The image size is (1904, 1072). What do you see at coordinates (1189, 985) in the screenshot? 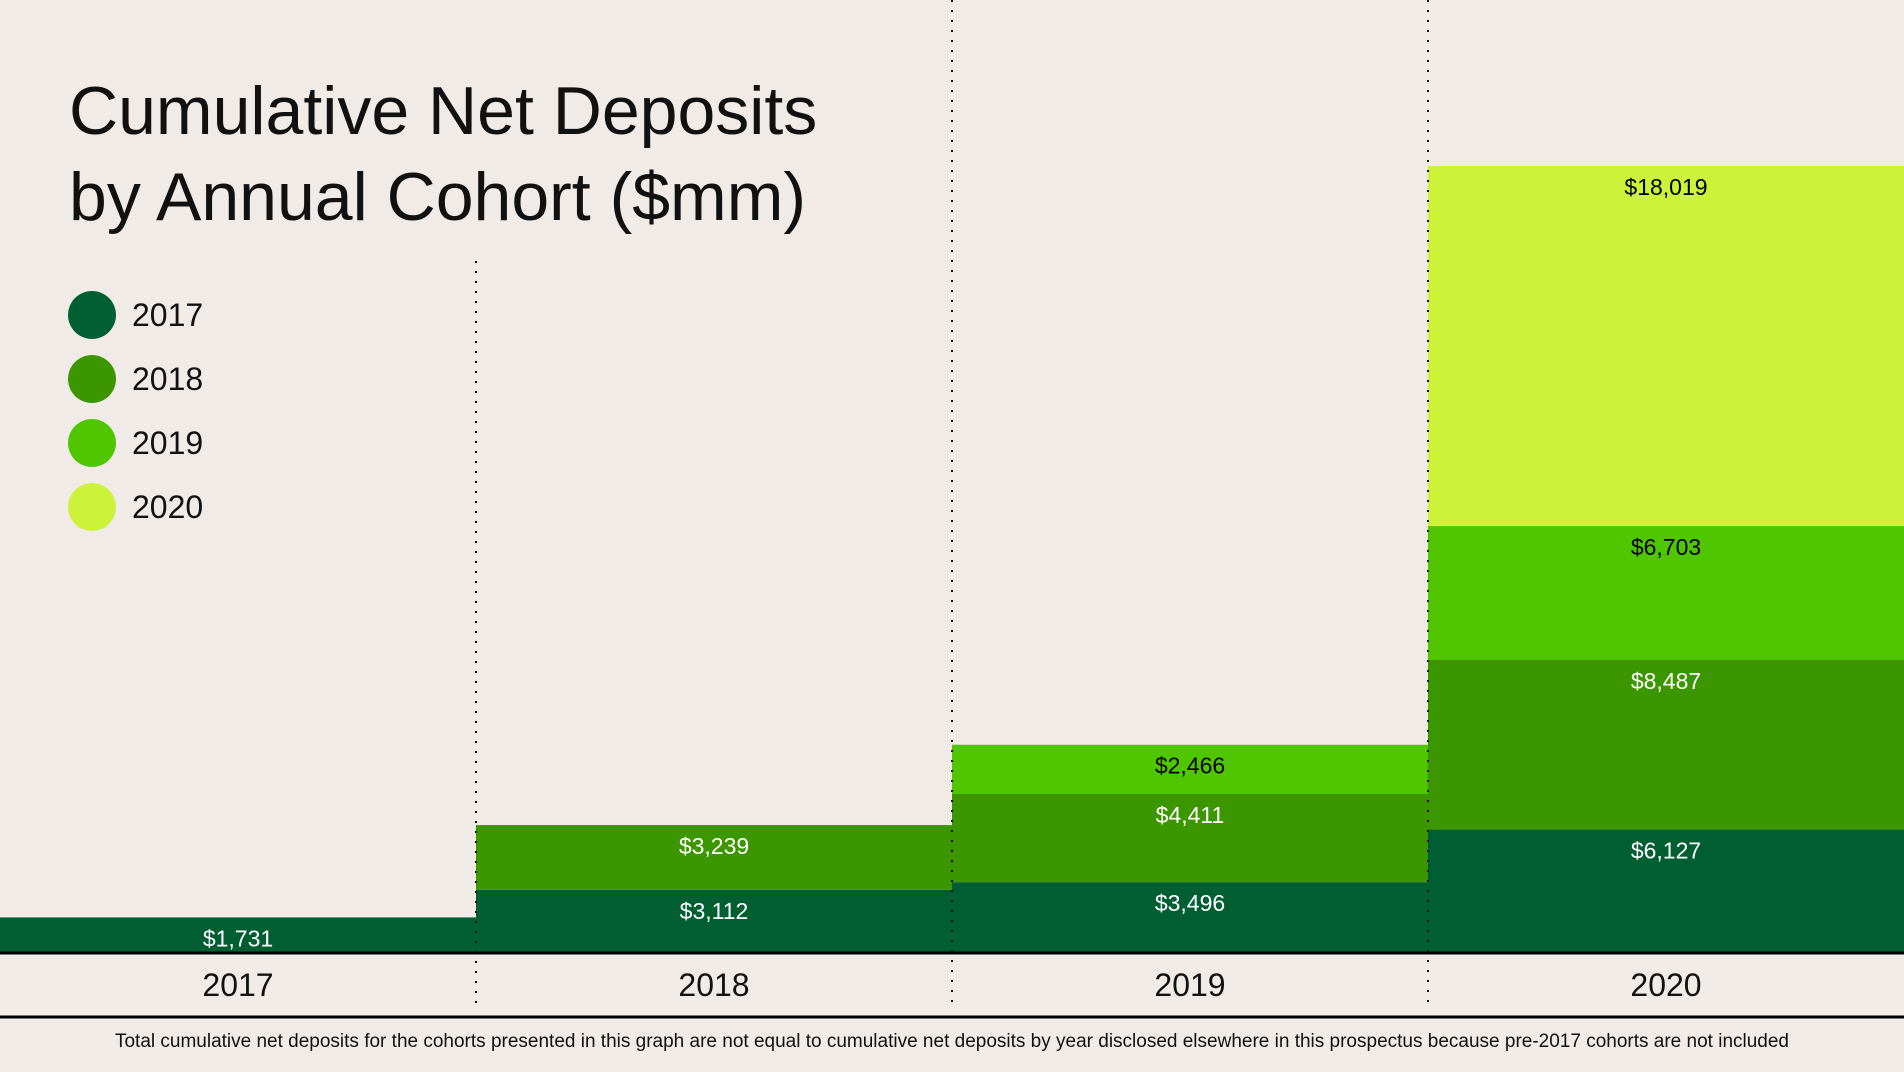
I see `x-tick-label: 2019` at bounding box center [1189, 985].